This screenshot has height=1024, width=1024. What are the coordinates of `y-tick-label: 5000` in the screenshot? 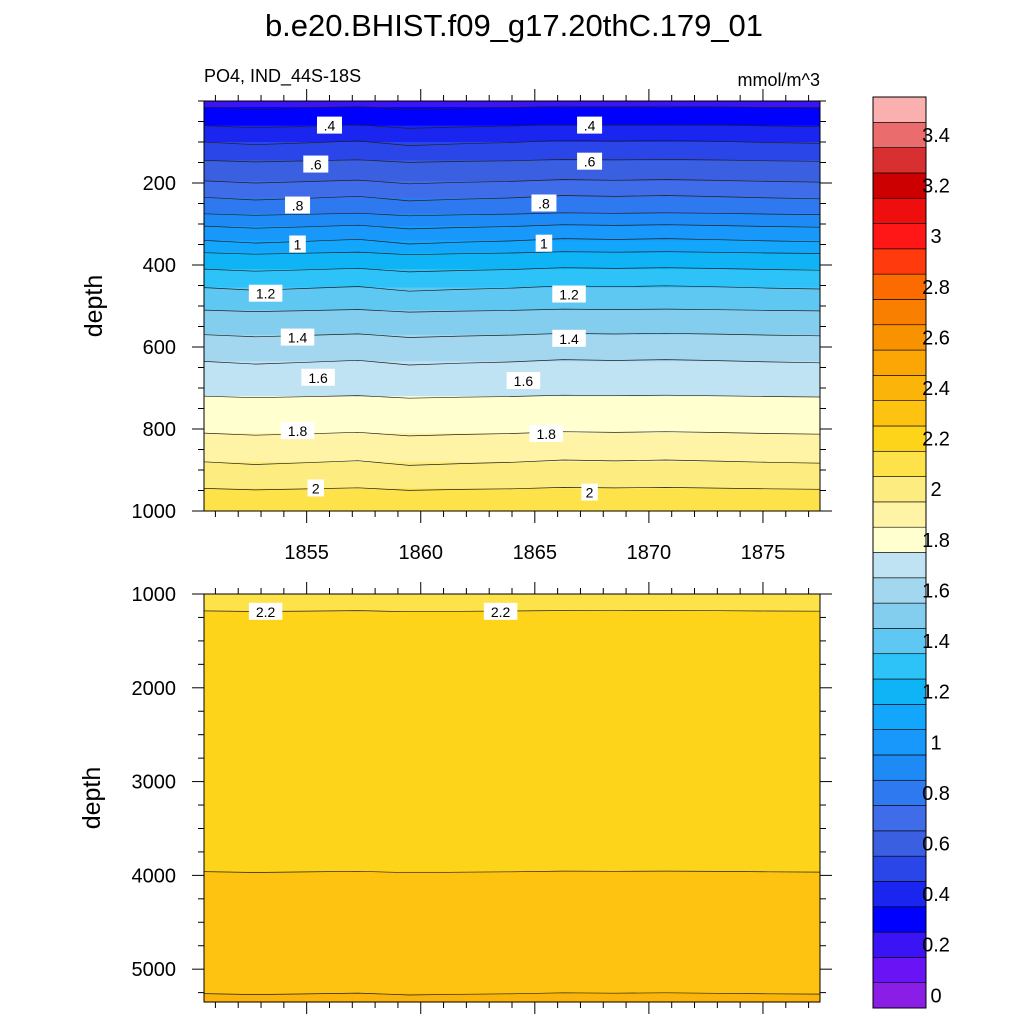 It's located at (154, 970).